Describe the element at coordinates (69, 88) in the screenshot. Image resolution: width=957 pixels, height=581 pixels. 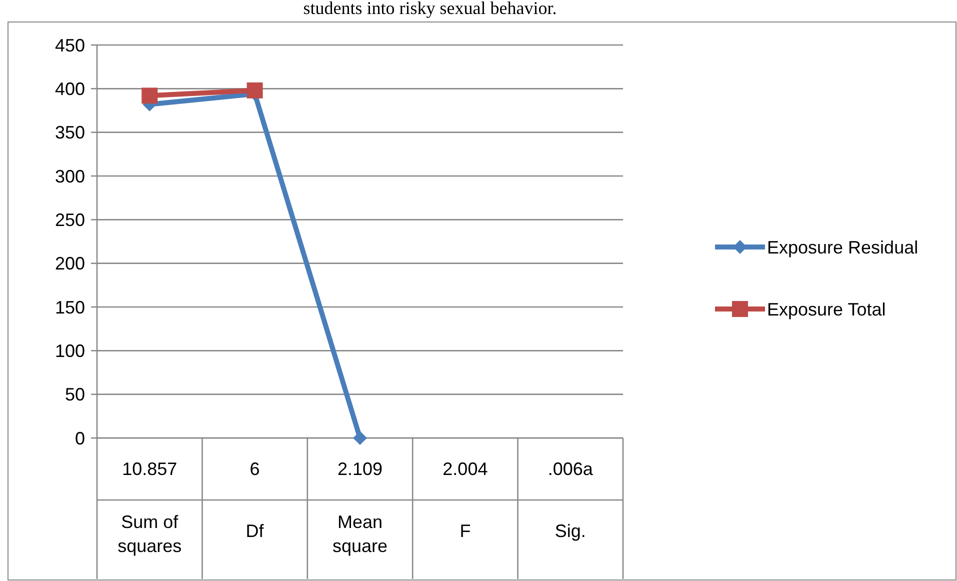
I see `y-tick-label: 400` at that location.